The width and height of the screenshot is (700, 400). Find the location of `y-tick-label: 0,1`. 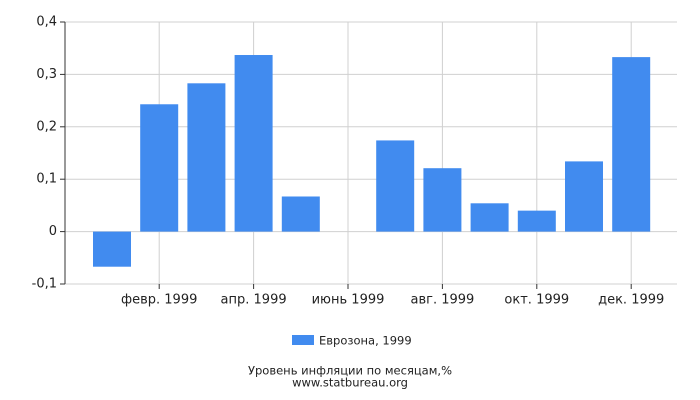

y-tick-label: 0,1 is located at coordinates (46, 179).